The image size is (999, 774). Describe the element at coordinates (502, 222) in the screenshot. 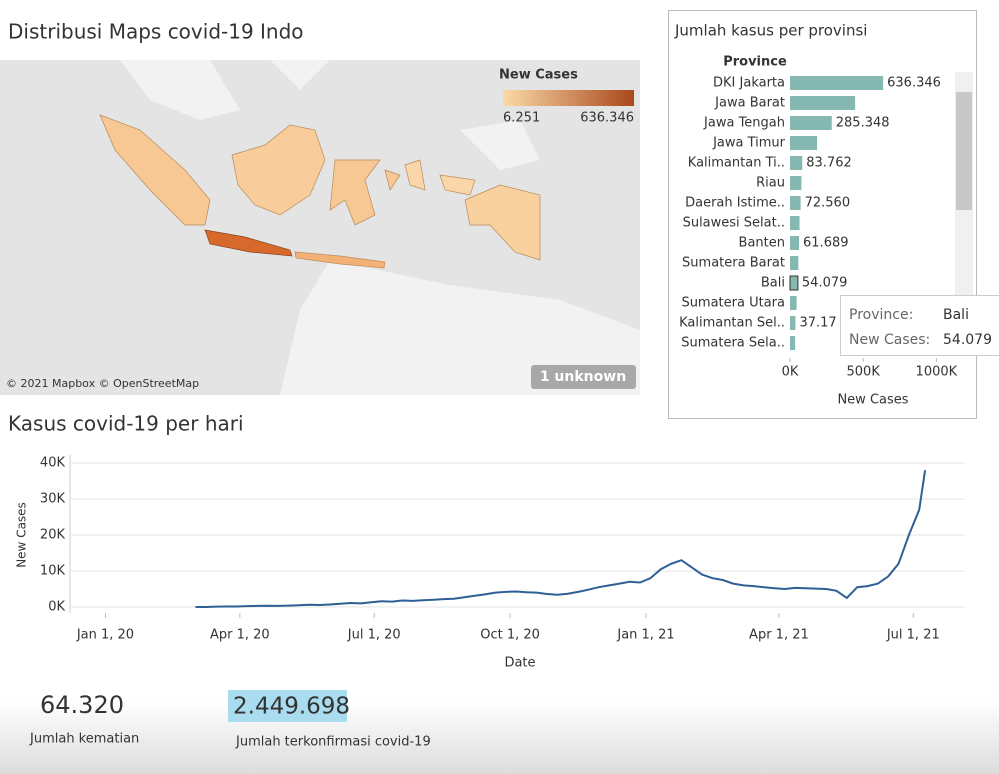

I see `map-papua` at that location.